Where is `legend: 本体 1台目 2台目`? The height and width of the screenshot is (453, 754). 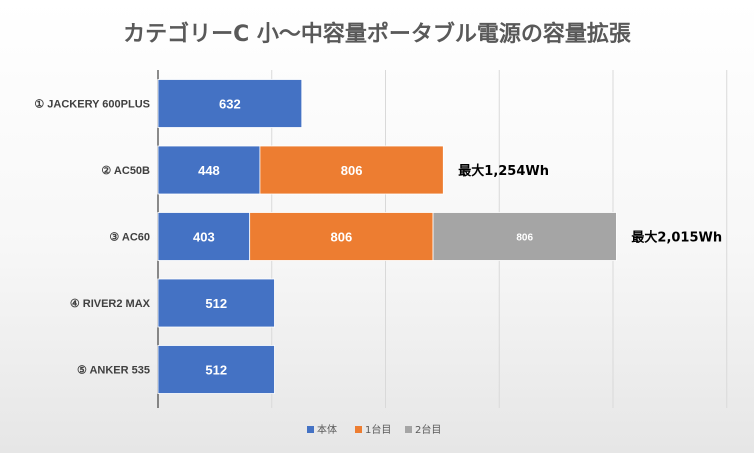 legend: 本体 1台目 2台目 is located at coordinates (374, 429).